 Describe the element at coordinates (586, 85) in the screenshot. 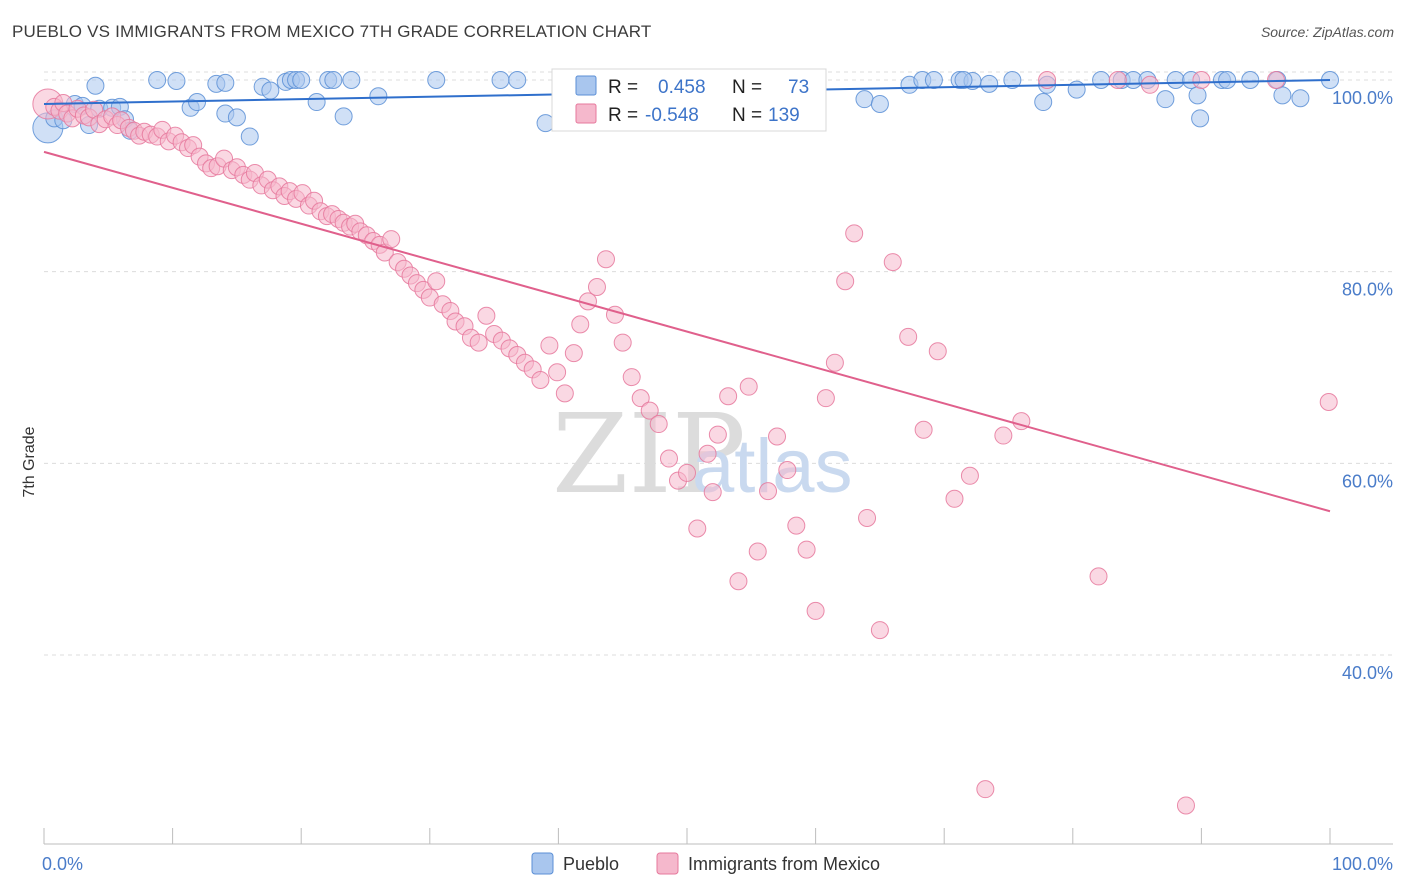

I see `stats-legend-swatch-pueblo` at that location.